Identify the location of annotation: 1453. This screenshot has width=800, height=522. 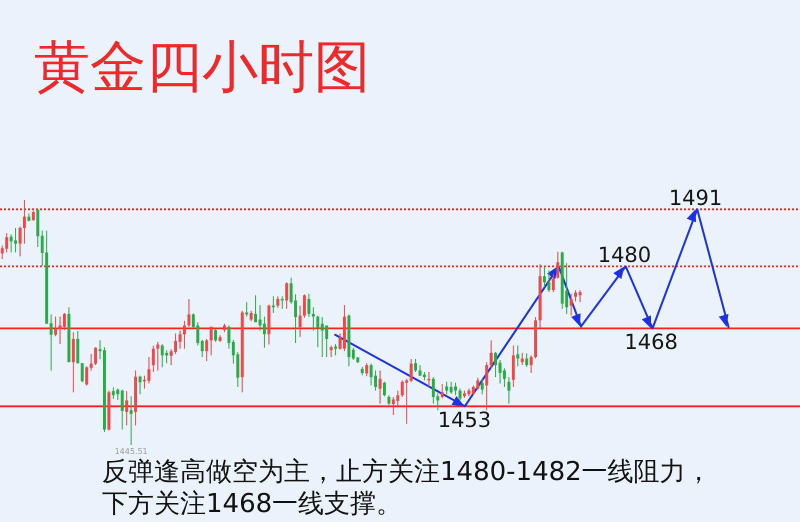
(465, 420).